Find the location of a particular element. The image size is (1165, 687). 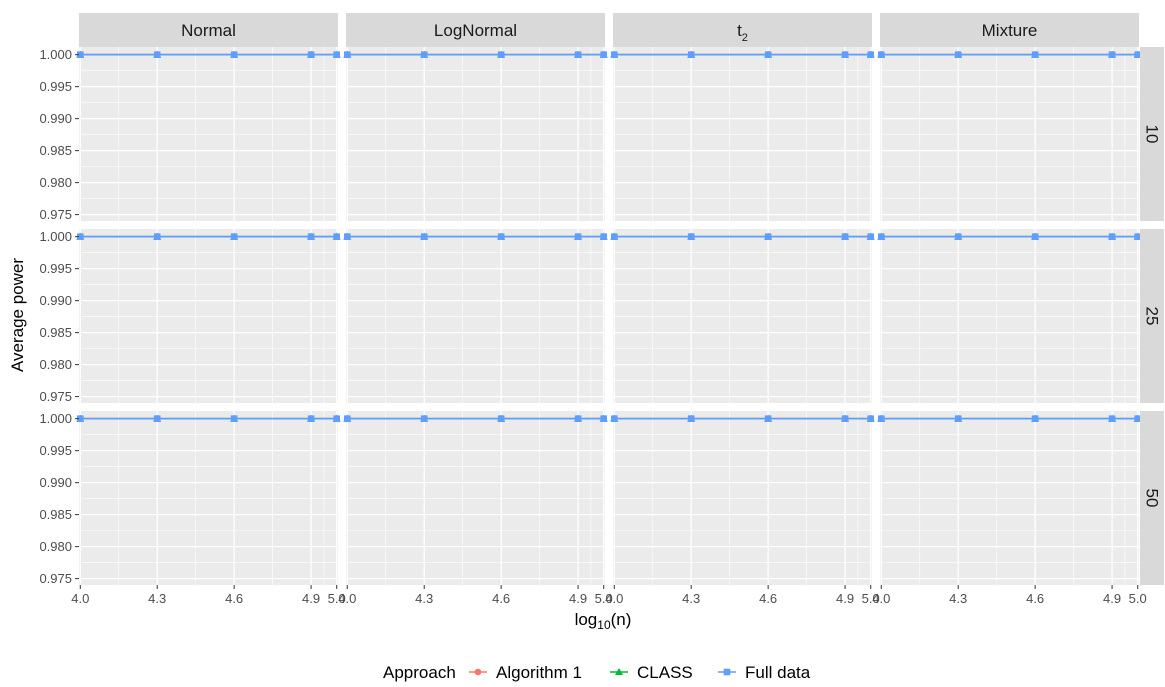

row-strip: 10 is located at coordinates (1152, 134).